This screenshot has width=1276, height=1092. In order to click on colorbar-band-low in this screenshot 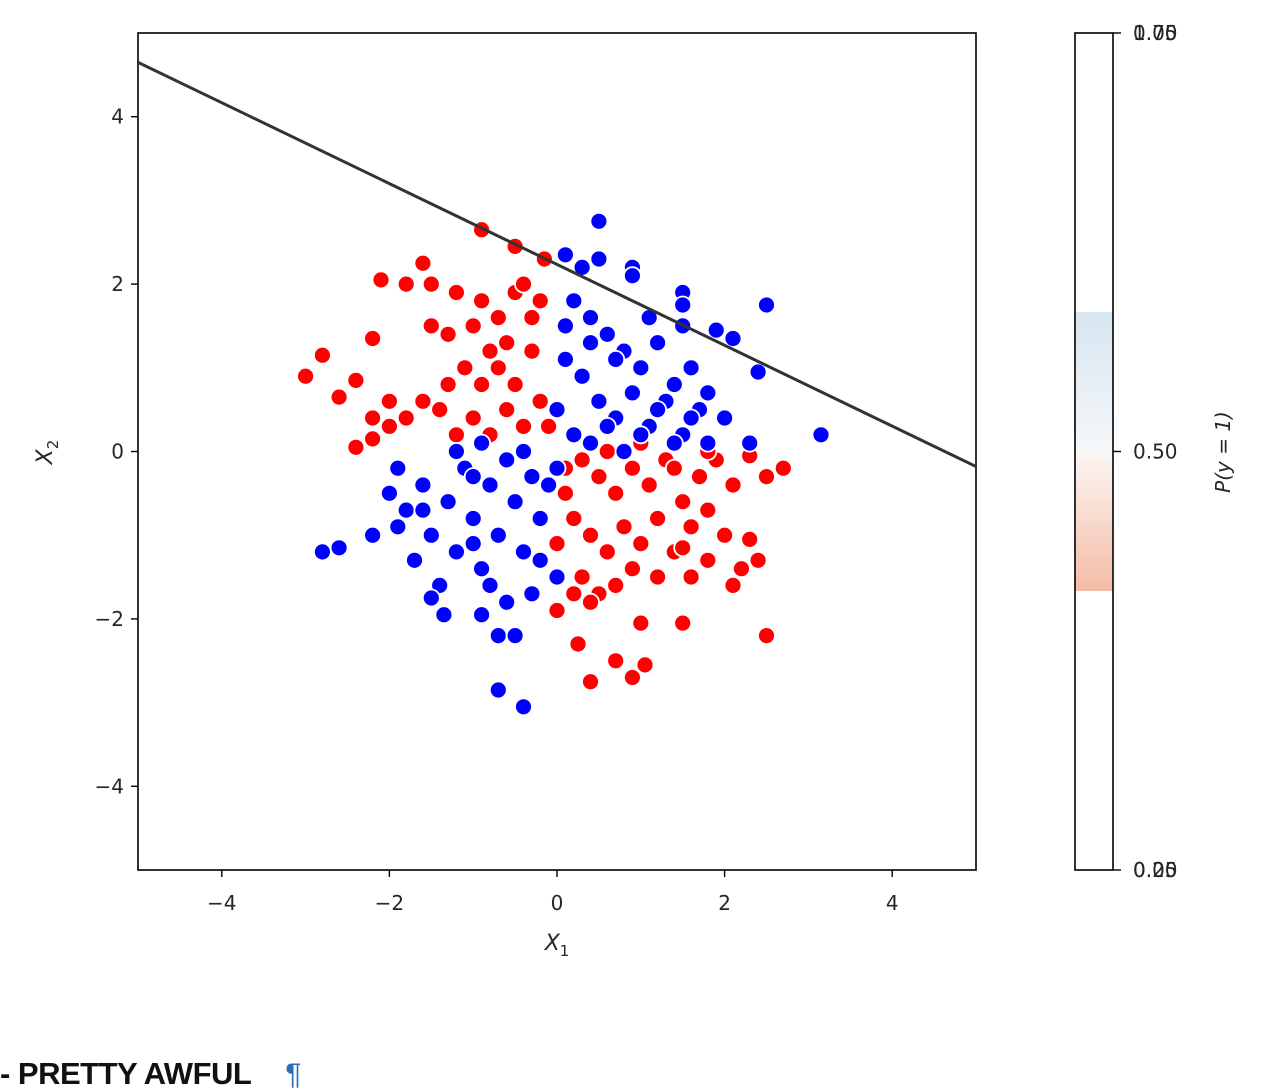, I will do `click(1094, 521)`.